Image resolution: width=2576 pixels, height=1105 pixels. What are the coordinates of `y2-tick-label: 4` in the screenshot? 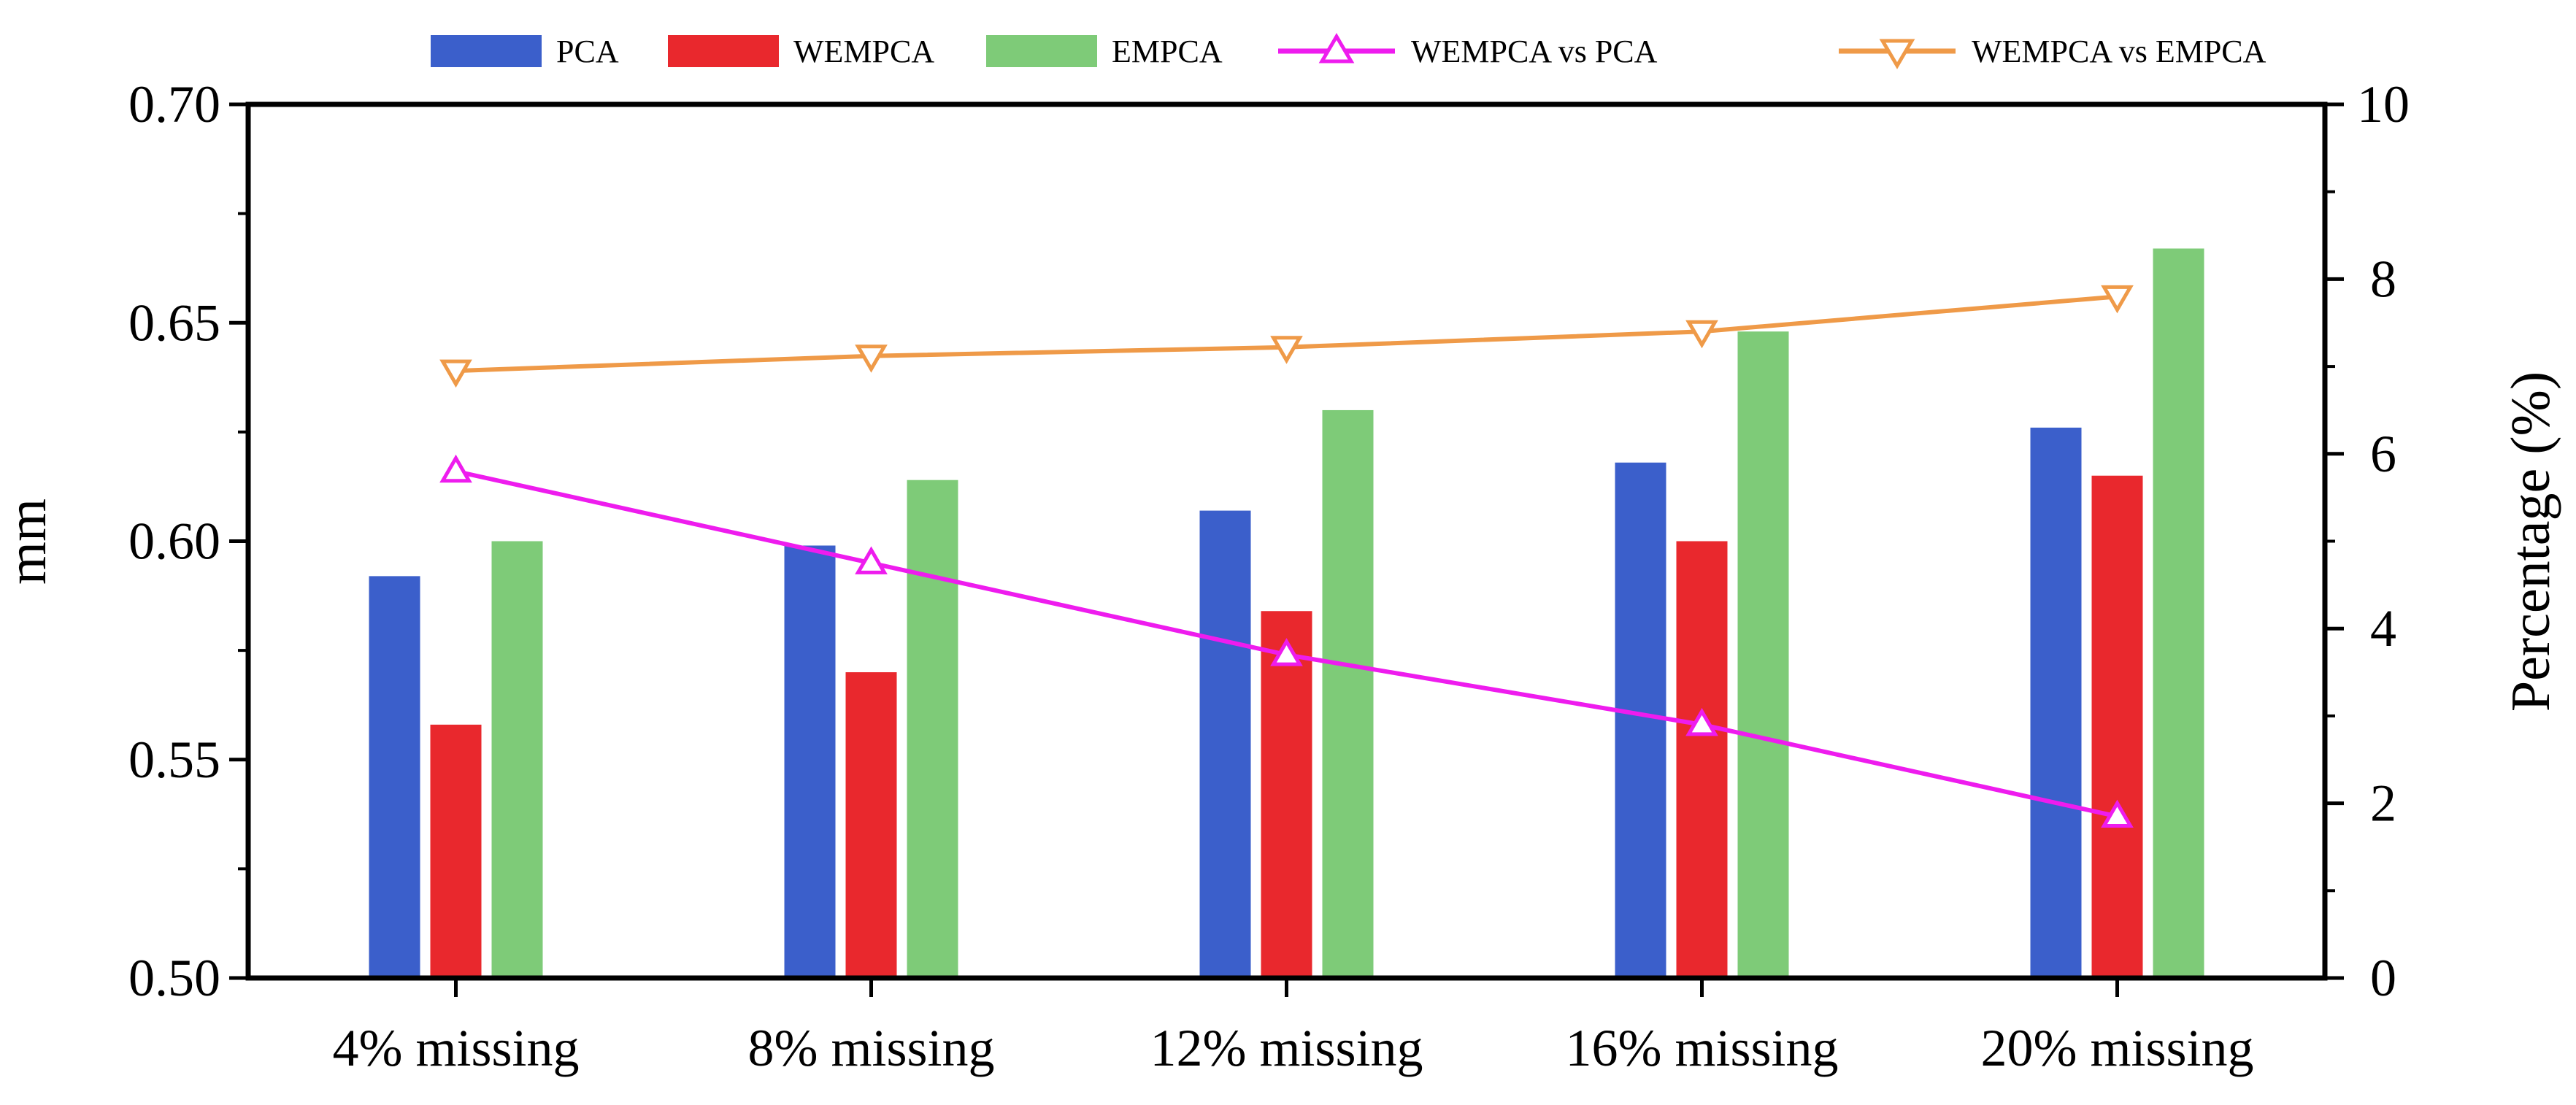 It's located at (2383, 629).